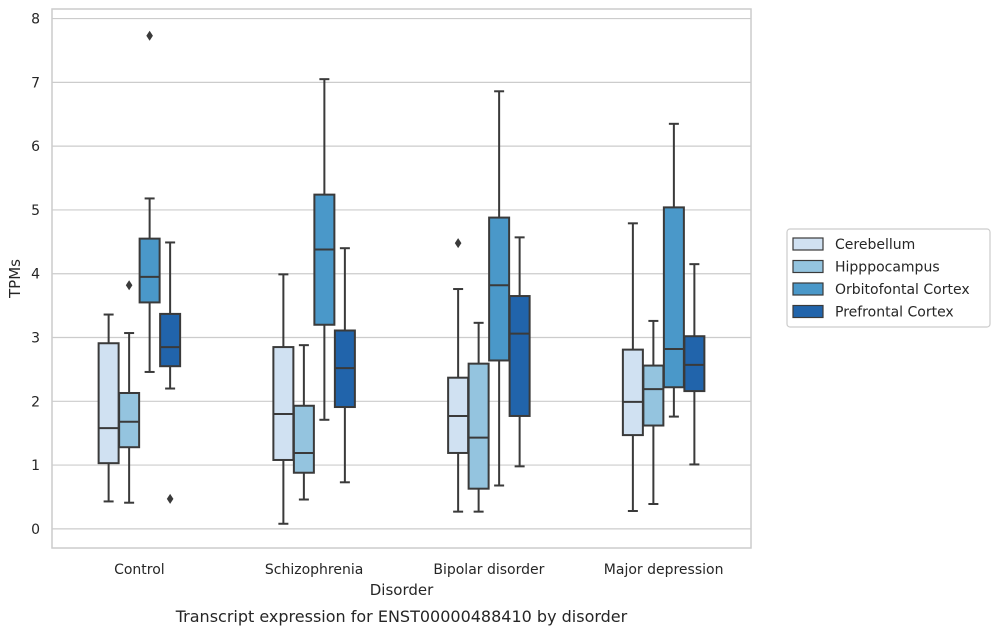 The height and width of the screenshot is (634, 999). I want to click on y-tick-label: 4, so click(35, 275).